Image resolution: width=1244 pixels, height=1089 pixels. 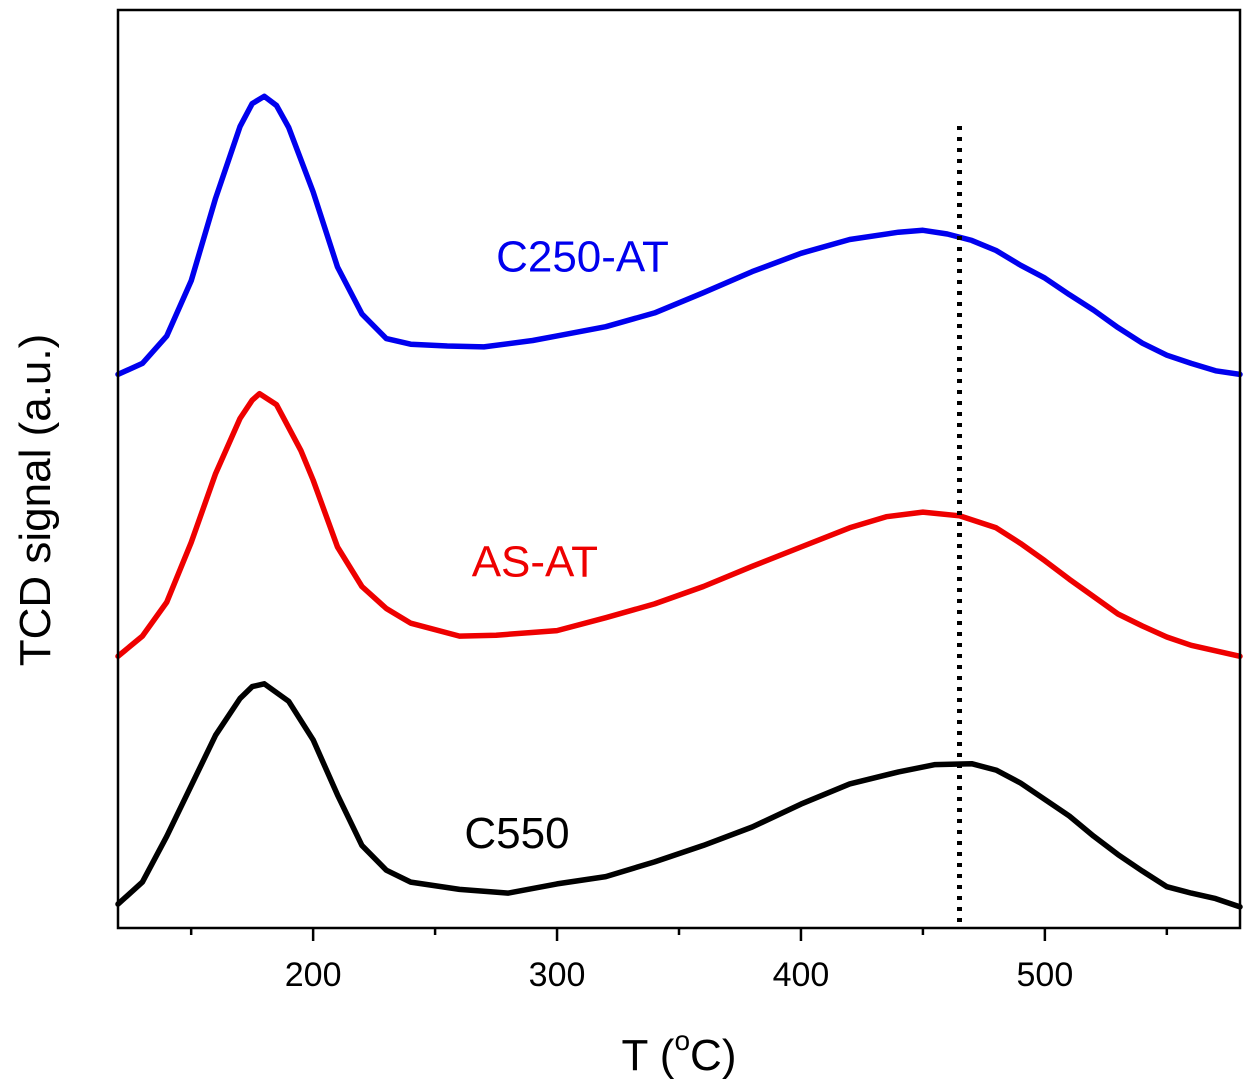 What do you see at coordinates (679, 961) in the screenshot?
I see `axis-layer: 200 300 400 500` at bounding box center [679, 961].